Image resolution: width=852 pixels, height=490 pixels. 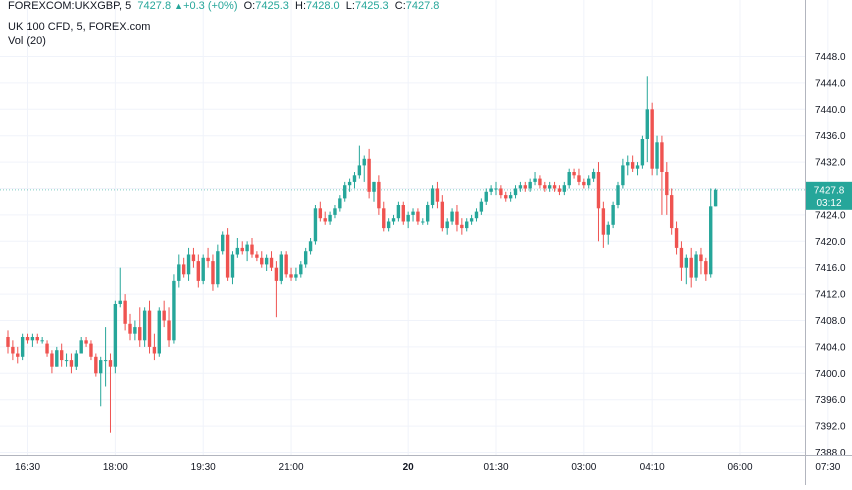 I want to click on interval: 5, so click(x=128, y=6).